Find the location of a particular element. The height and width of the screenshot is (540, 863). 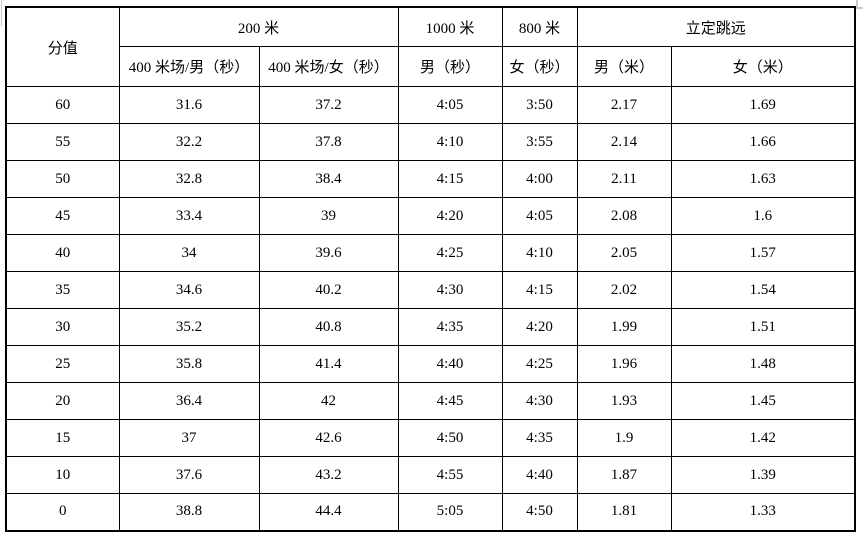

cell-score: 60 is located at coordinates (62, 105).